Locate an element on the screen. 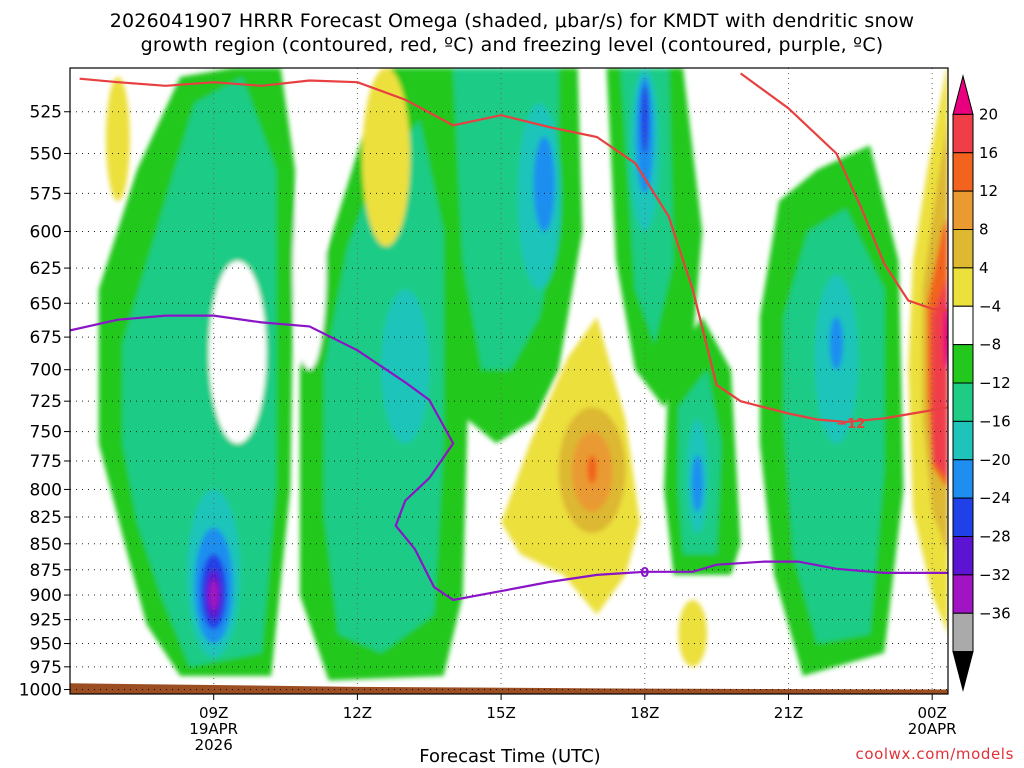 Image resolution: width=1024 pixels, height=768 pixels. y-tick-label: 750 is located at coordinates (46, 433).